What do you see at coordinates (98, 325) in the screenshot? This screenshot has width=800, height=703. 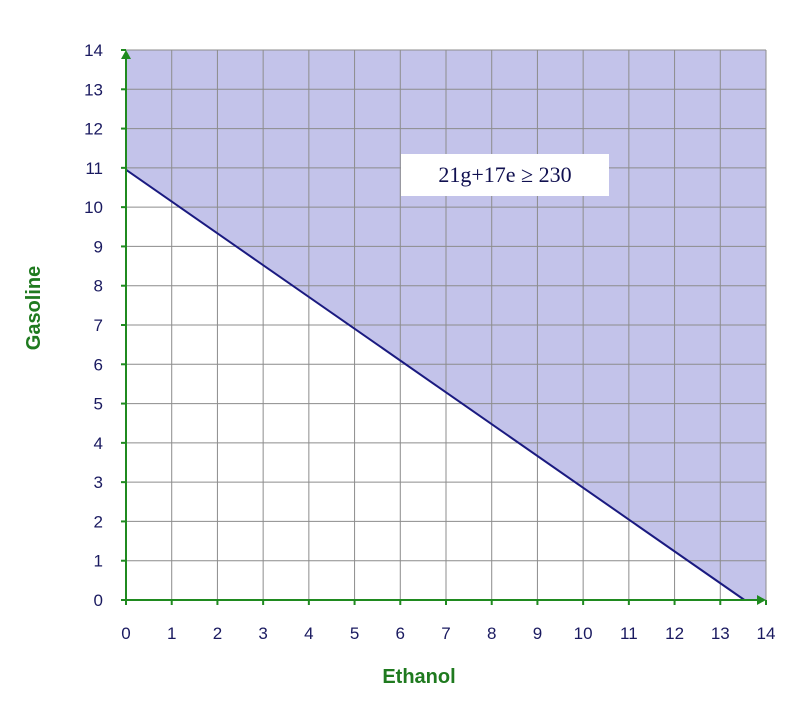 I see `y-tick-label: 7` at bounding box center [98, 325].